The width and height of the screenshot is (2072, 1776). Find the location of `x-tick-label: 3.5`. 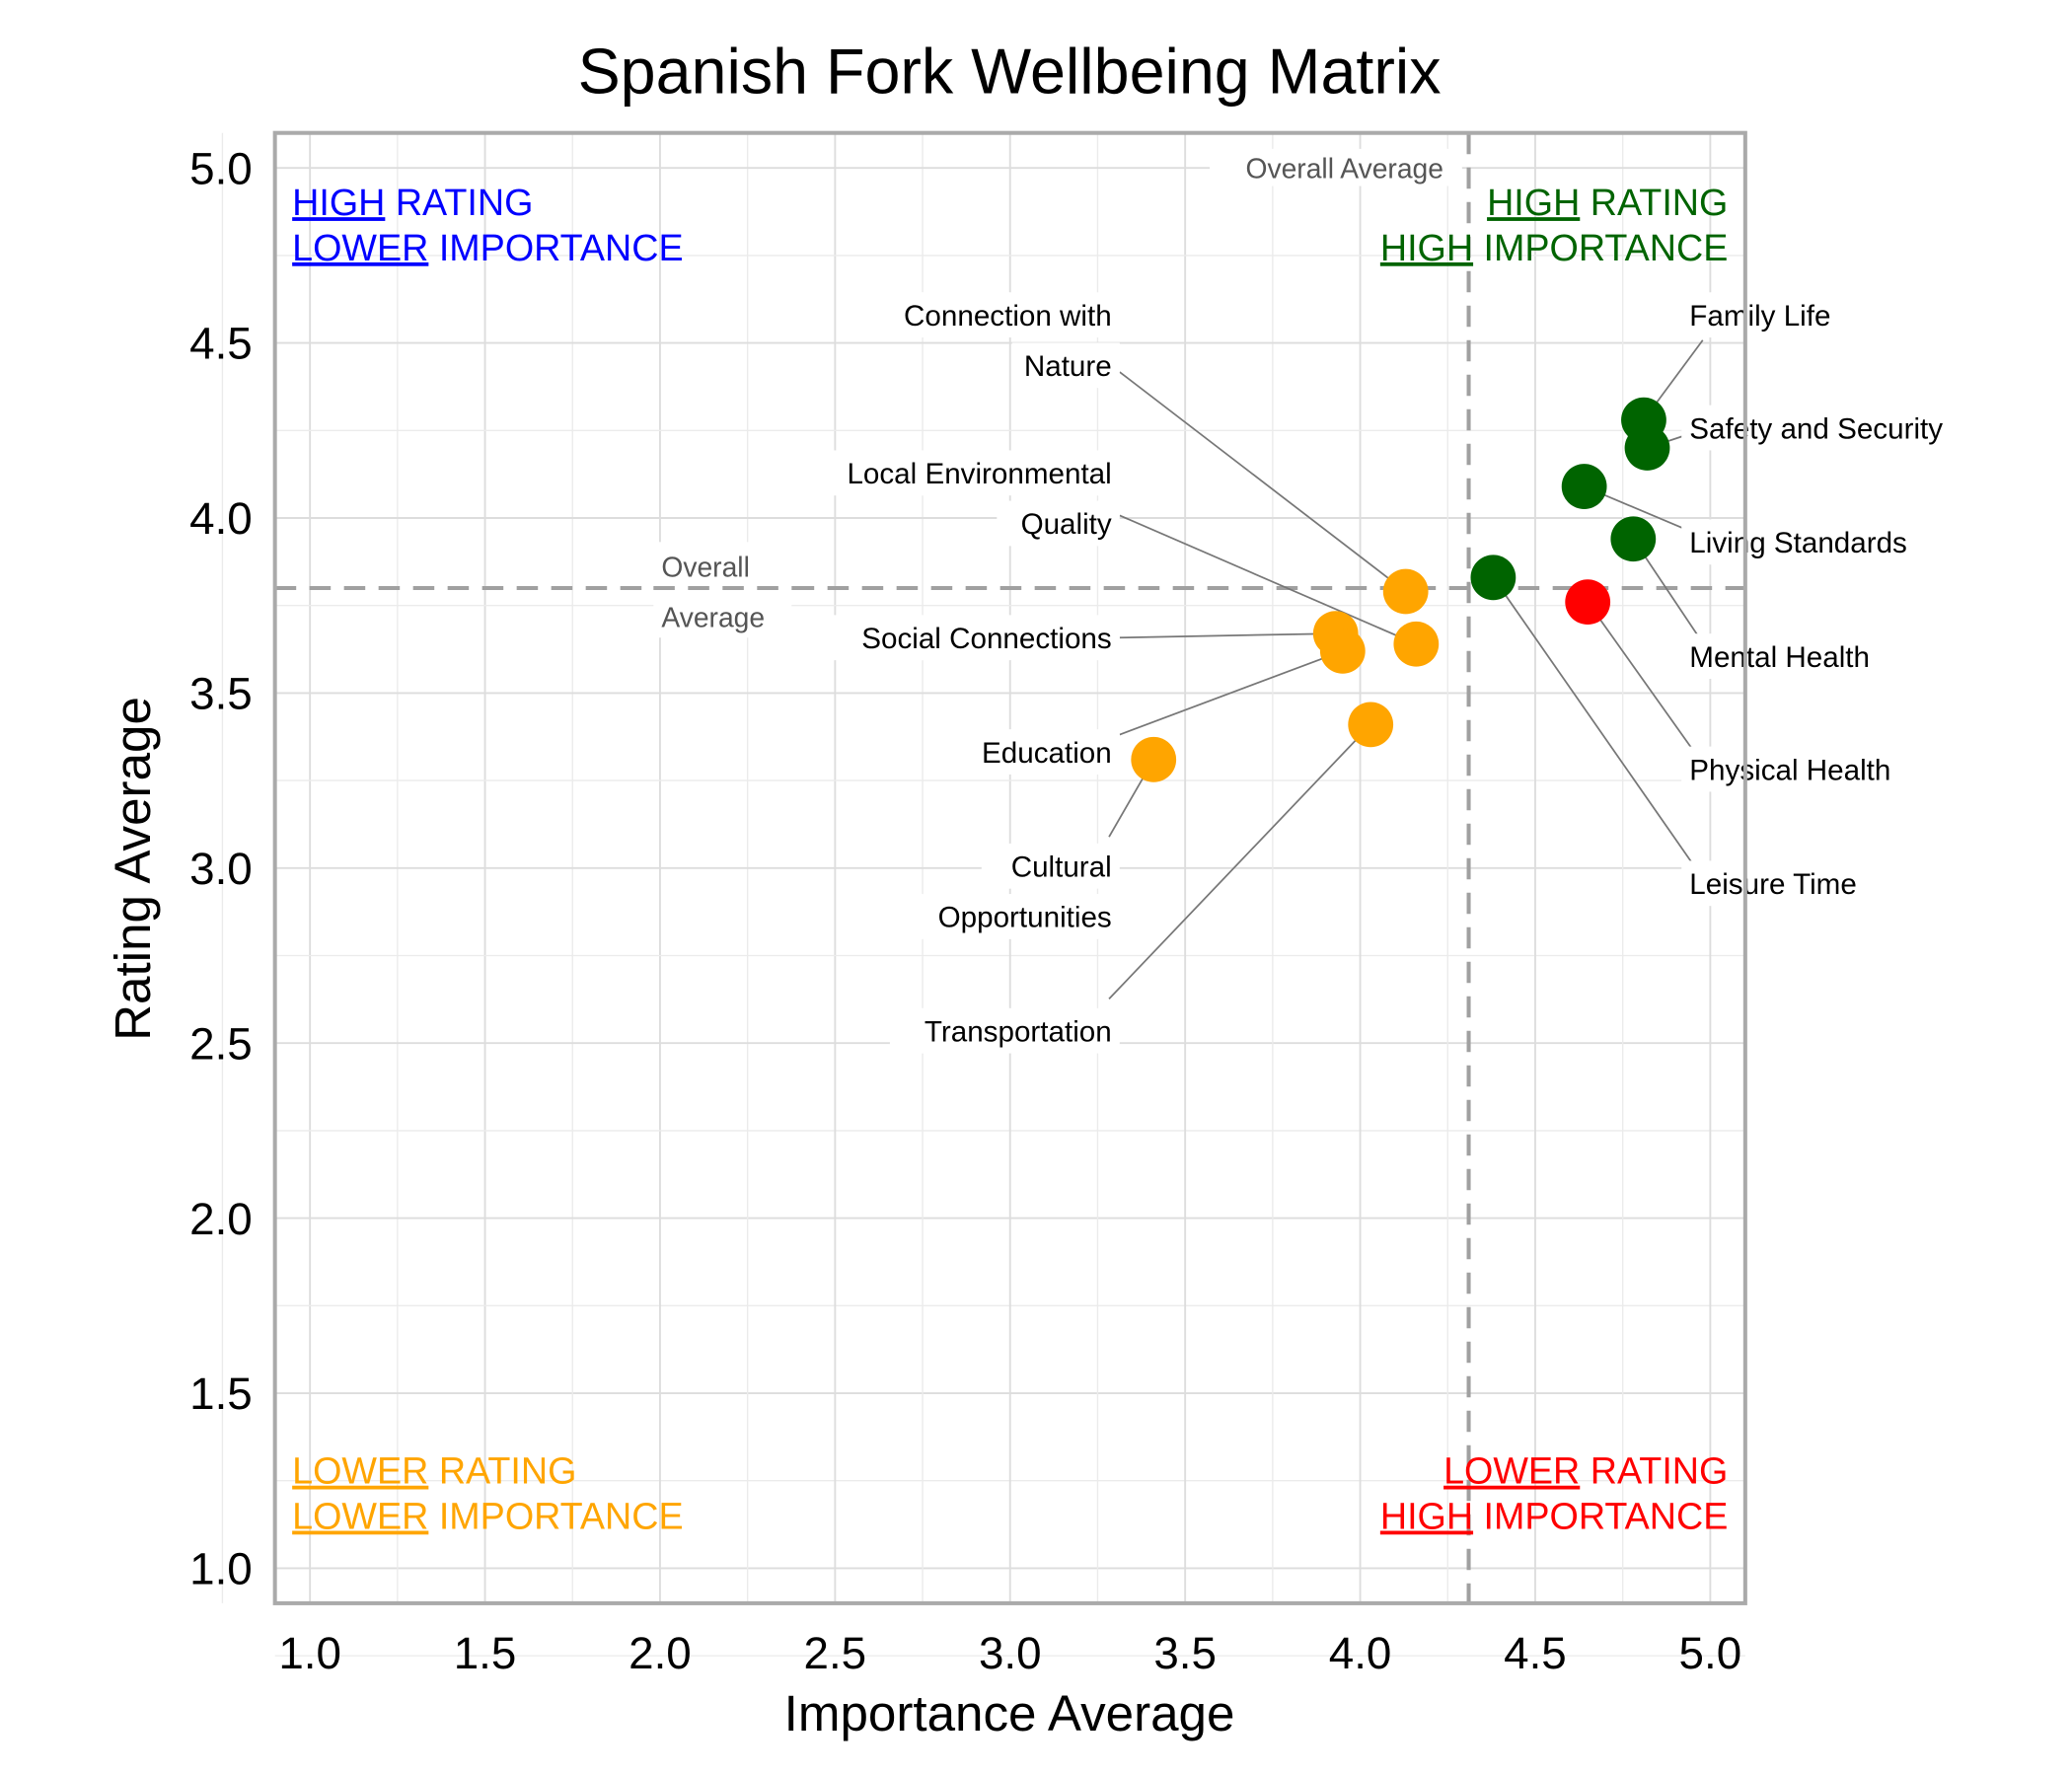

x-tick-label: 3.5 is located at coordinates (1185, 1653).